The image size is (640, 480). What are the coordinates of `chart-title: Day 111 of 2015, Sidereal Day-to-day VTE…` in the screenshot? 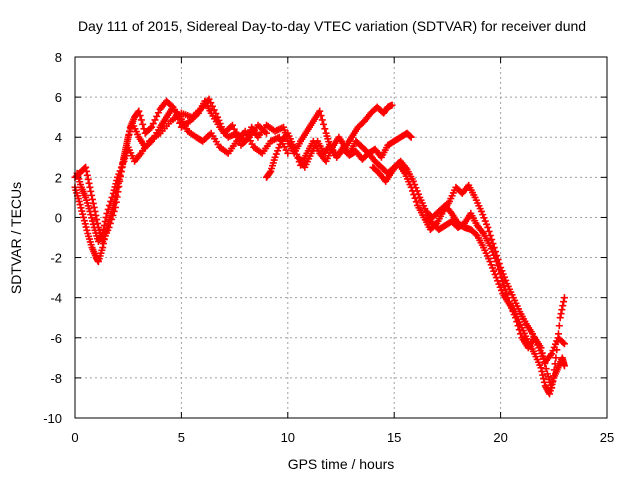 It's located at (332, 26).